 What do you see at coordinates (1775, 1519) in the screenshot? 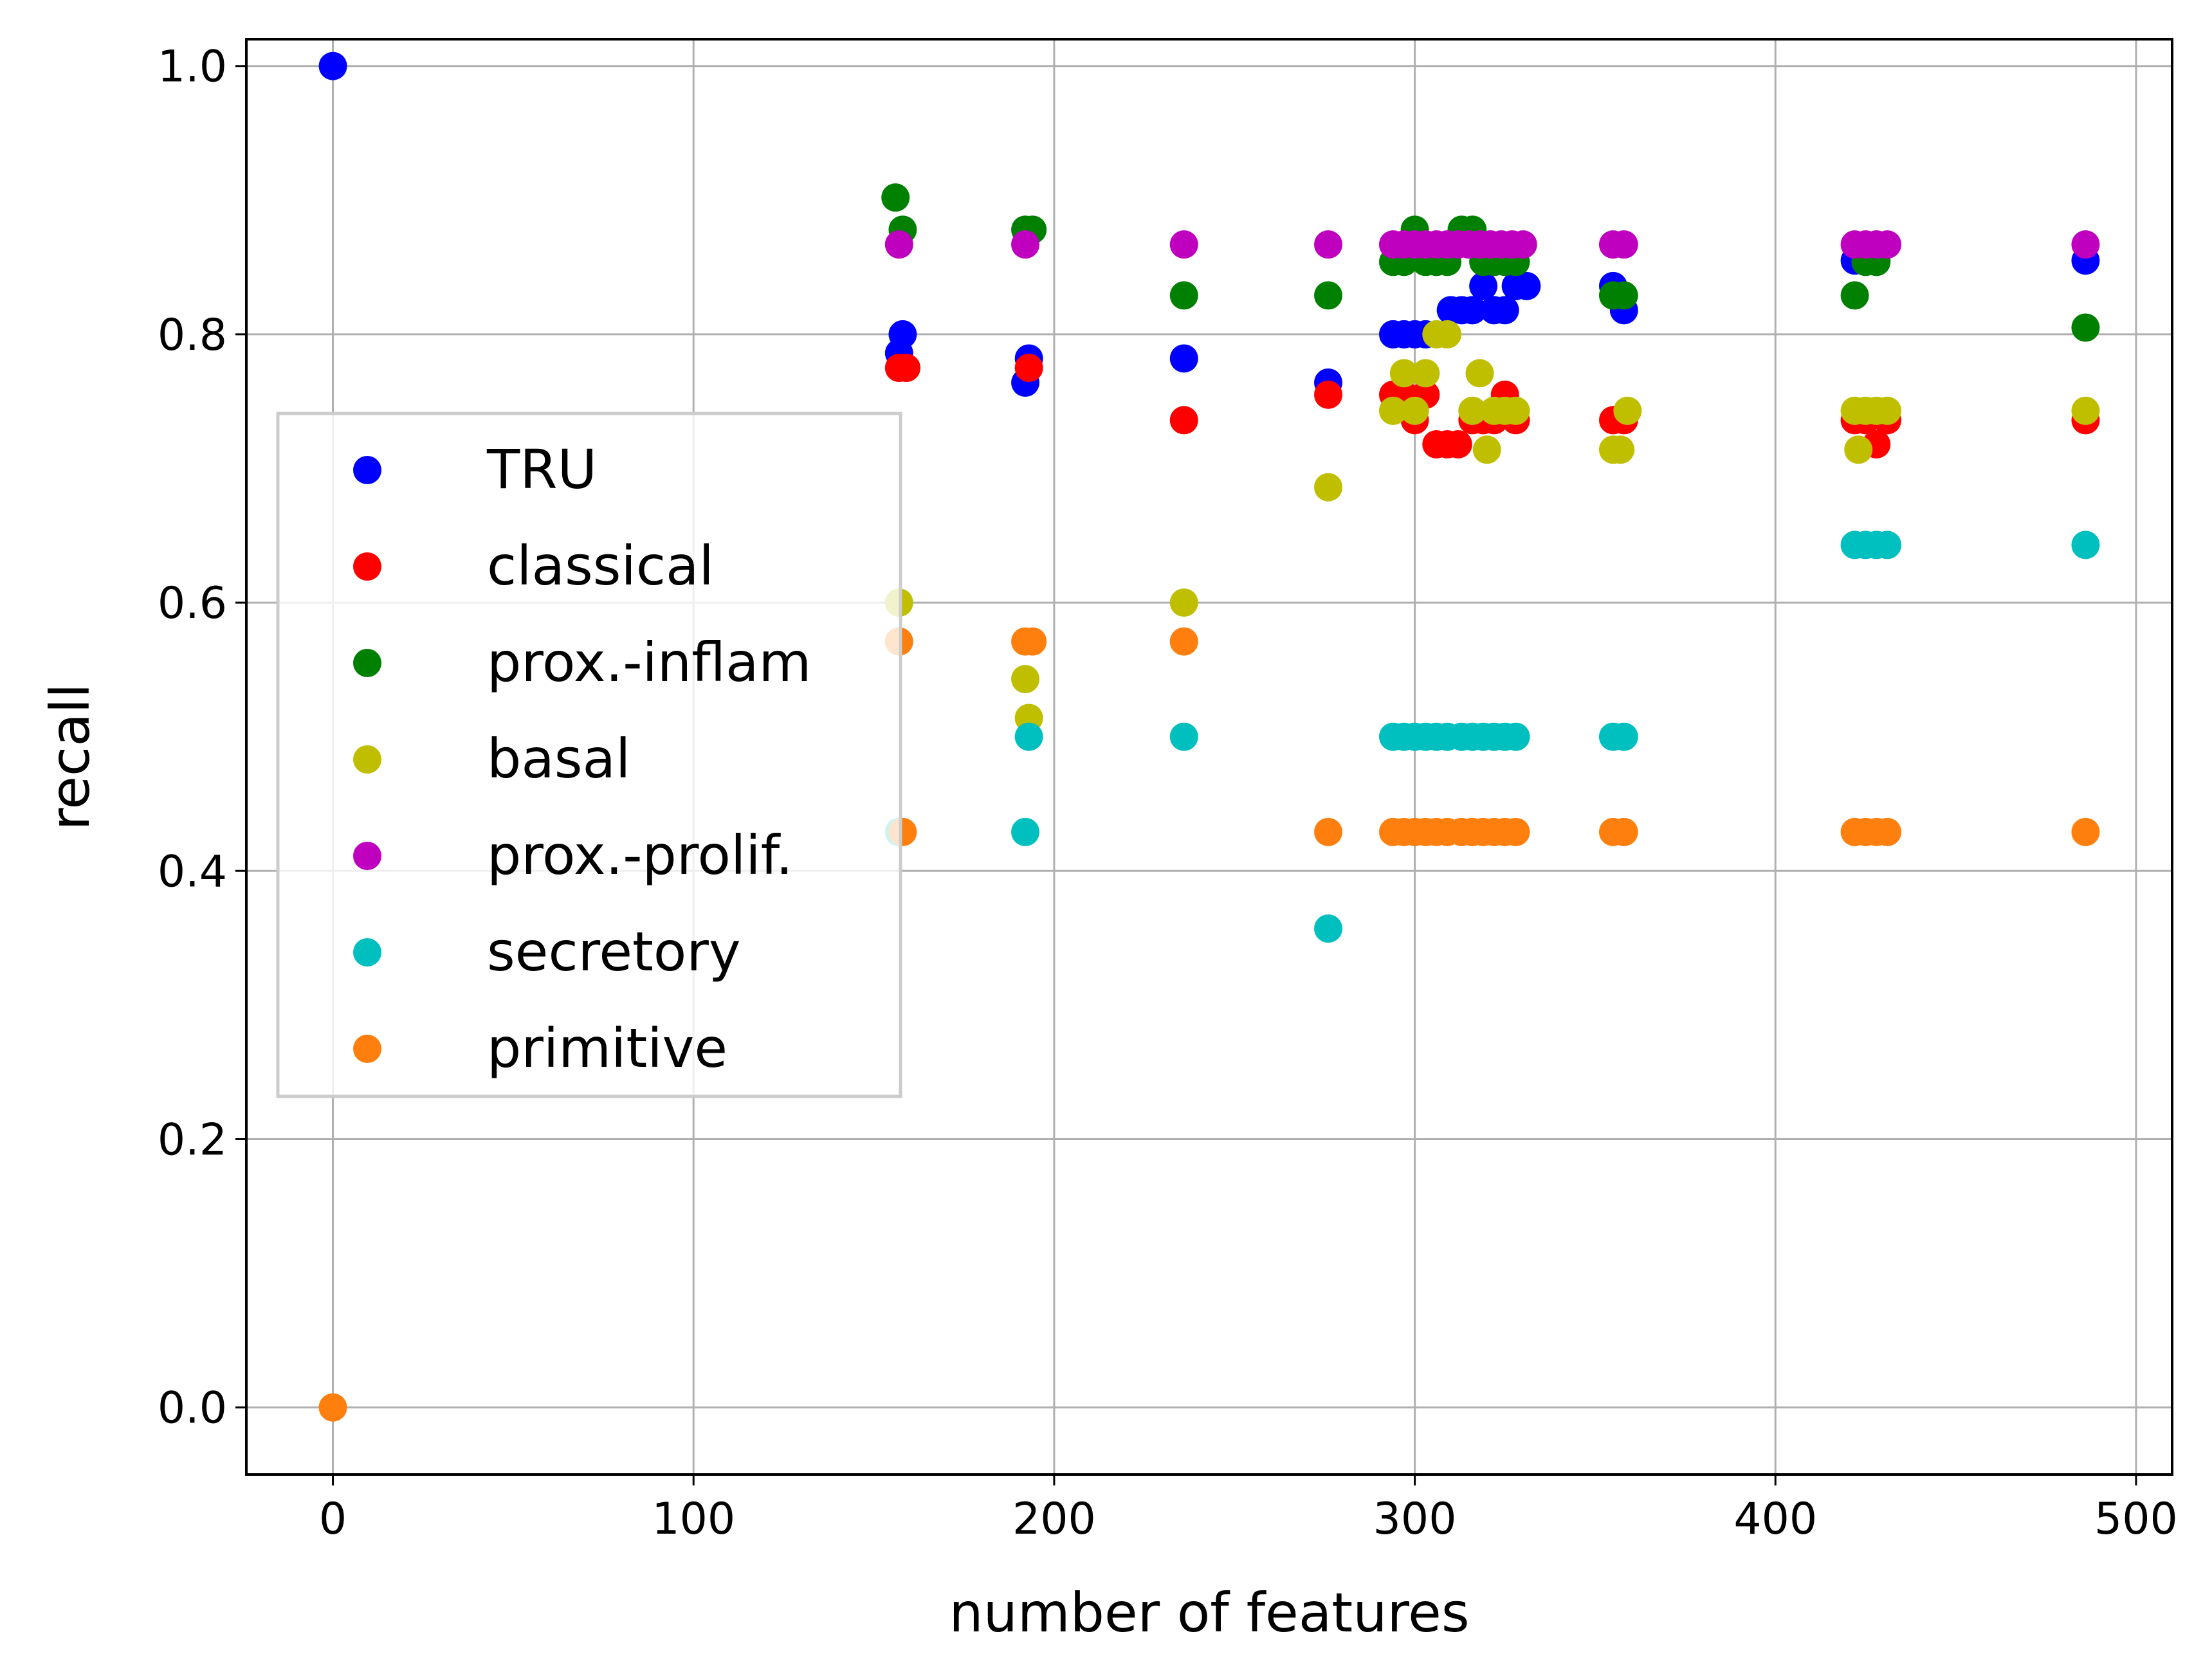
I see `x-tick-label: 400` at bounding box center [1775, 1519].